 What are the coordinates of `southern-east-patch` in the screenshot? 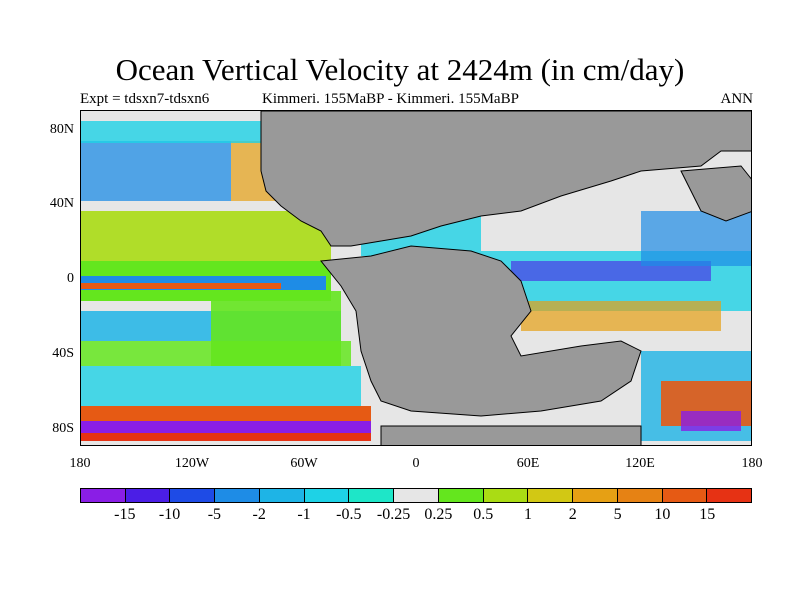 It's located at (711, 421).